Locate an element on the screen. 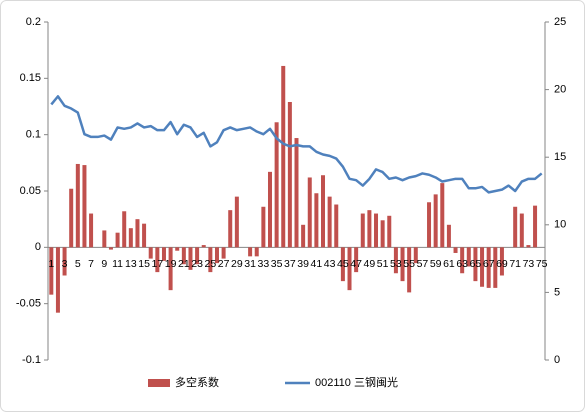 This screenshot has height=412, width=585. y-tick-label: 0.15 is located at coordinates (30, 78).